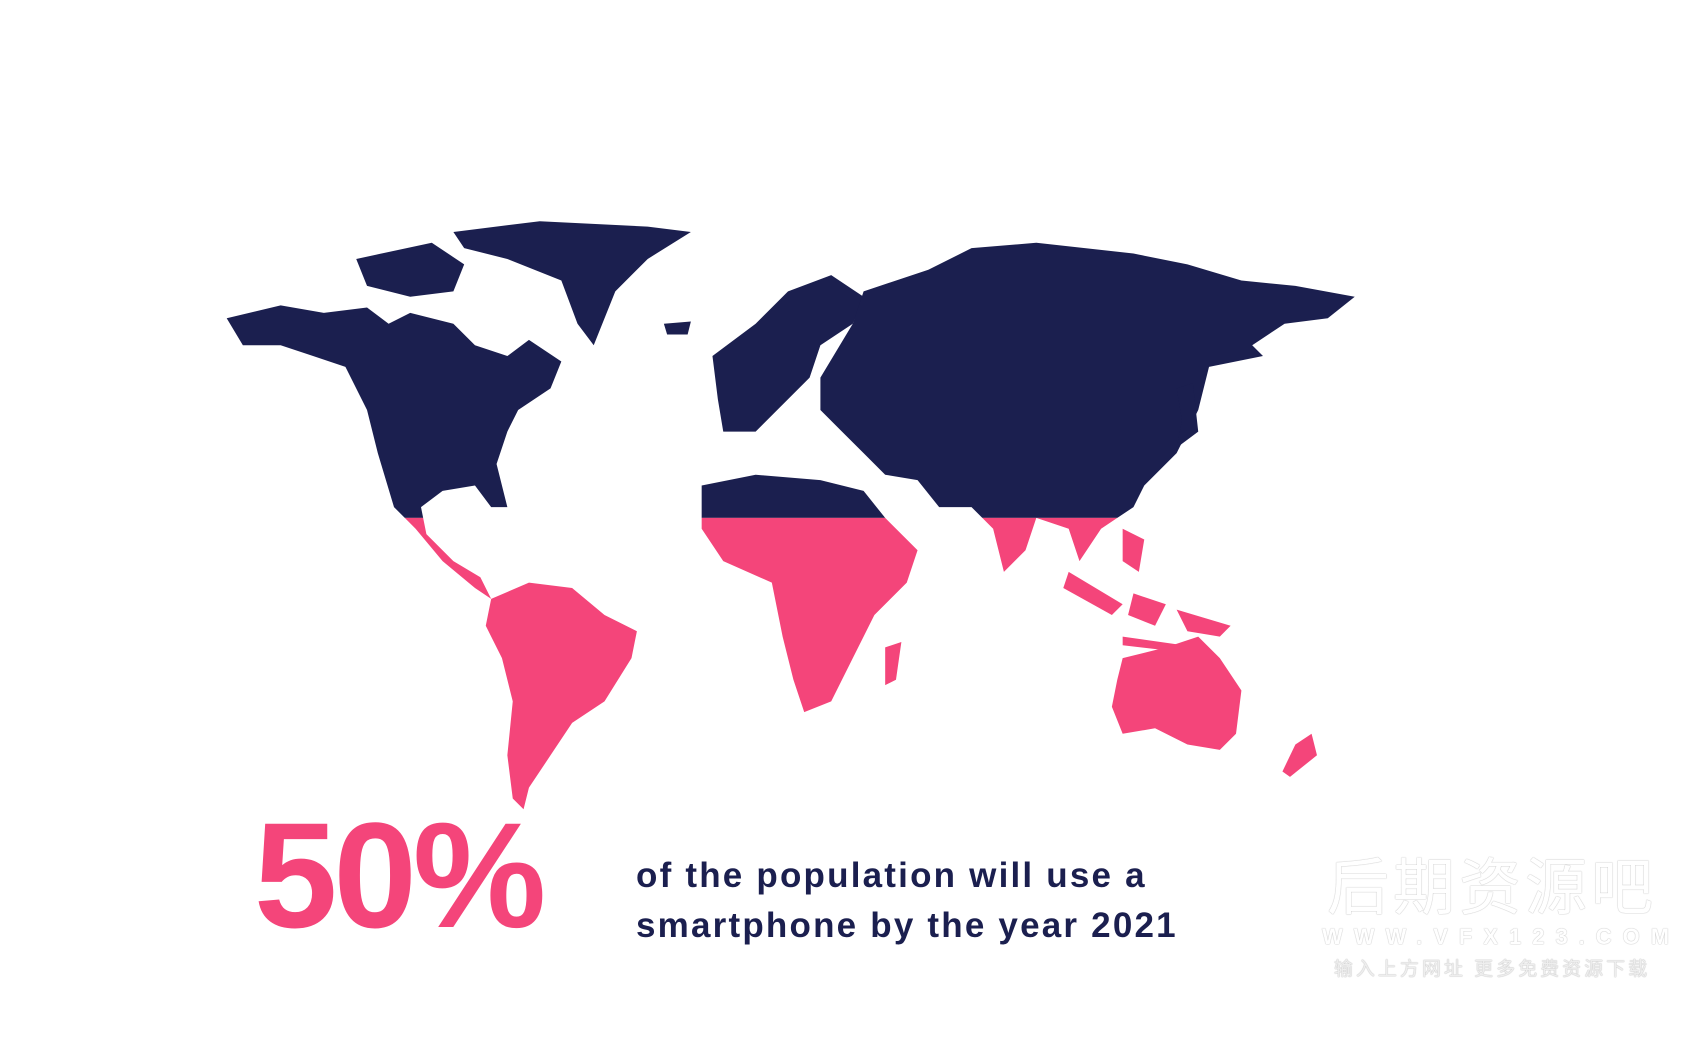  Describe the element at coordinates (1501, 936) in the screenshot. I see `watermark-url: WWW.VFX123.COM` at that location.